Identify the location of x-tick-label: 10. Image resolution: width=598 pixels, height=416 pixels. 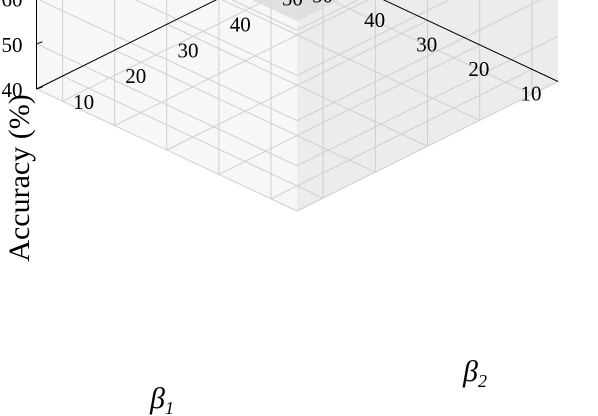
(530, 93).